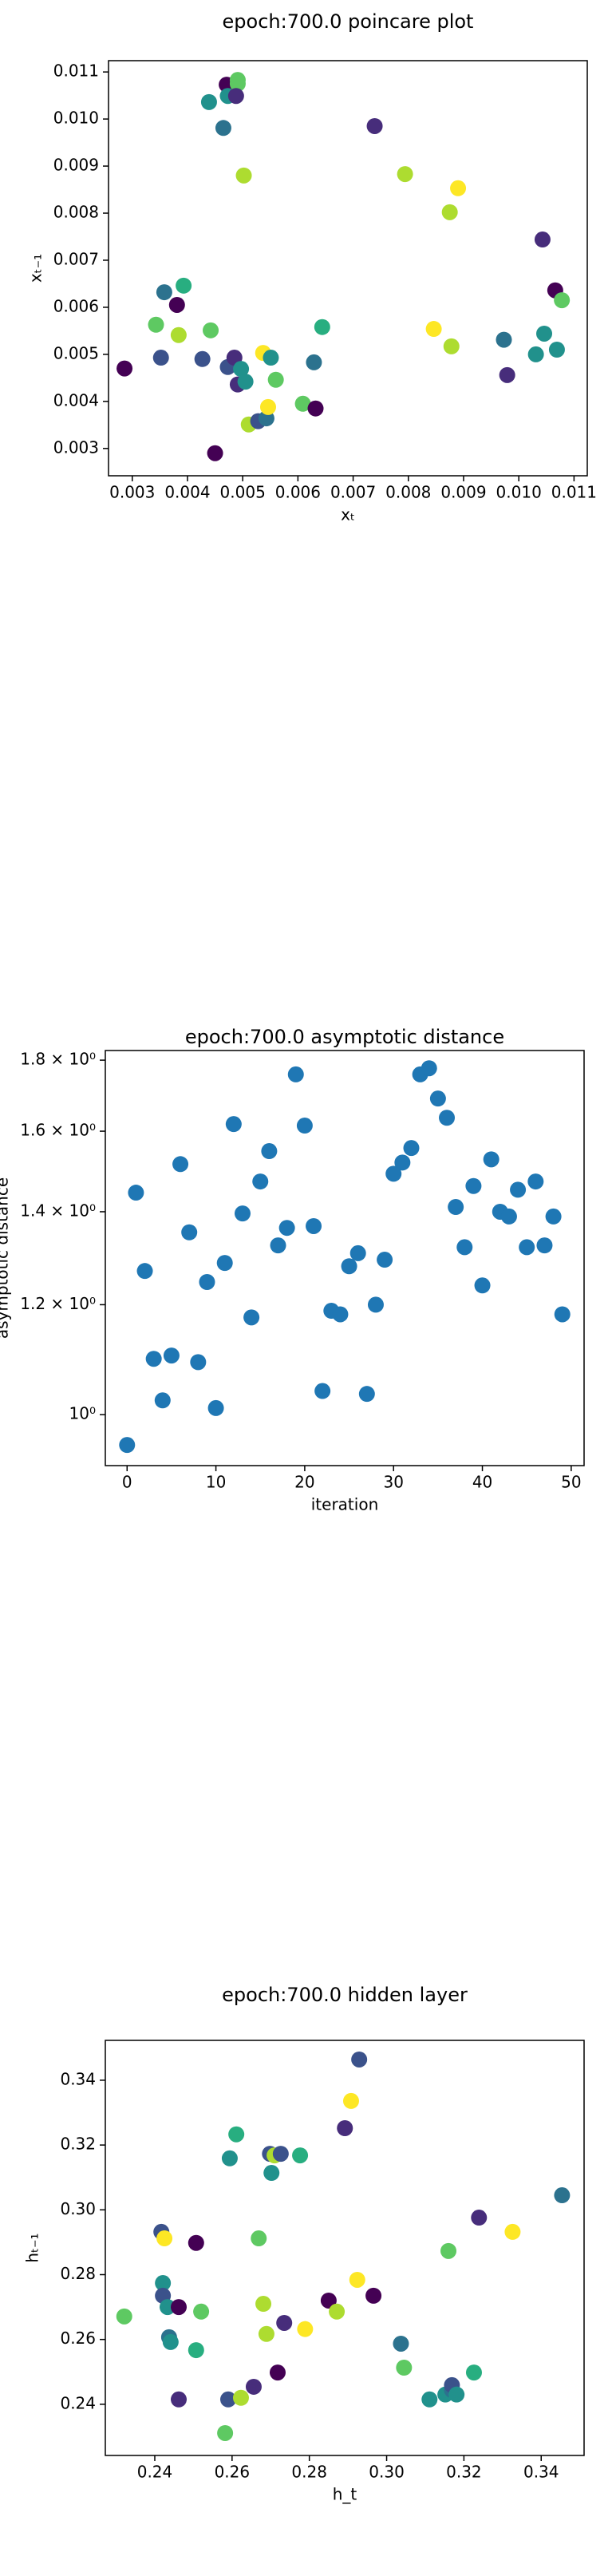 This screenshot has width=616, height=2576. I want to click on x-tick-label: 0.005, so click(243, 493).